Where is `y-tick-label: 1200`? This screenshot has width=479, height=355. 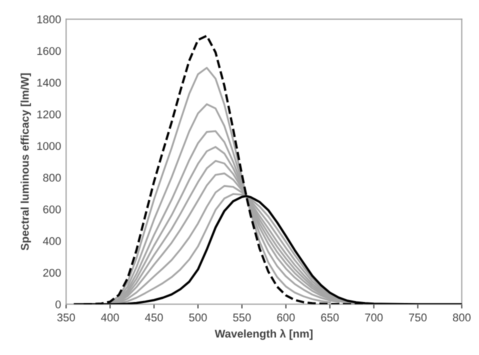 y-tick-label: 1200 is located at coordinates (49, 114).